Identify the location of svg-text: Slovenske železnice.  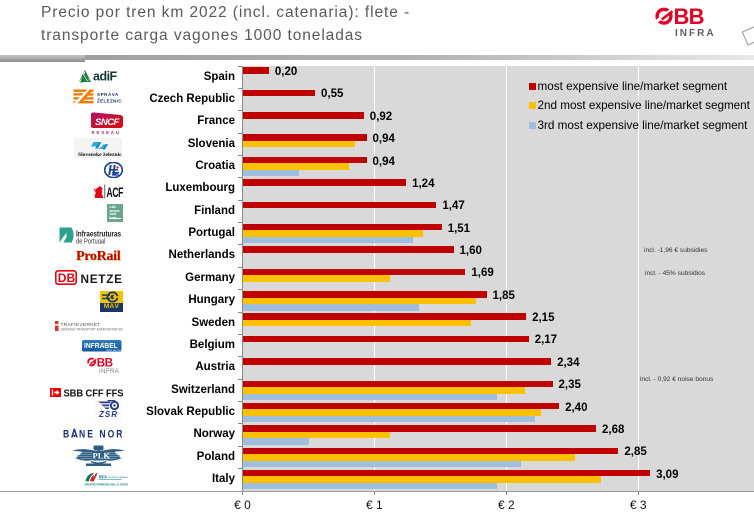
(100, 155).